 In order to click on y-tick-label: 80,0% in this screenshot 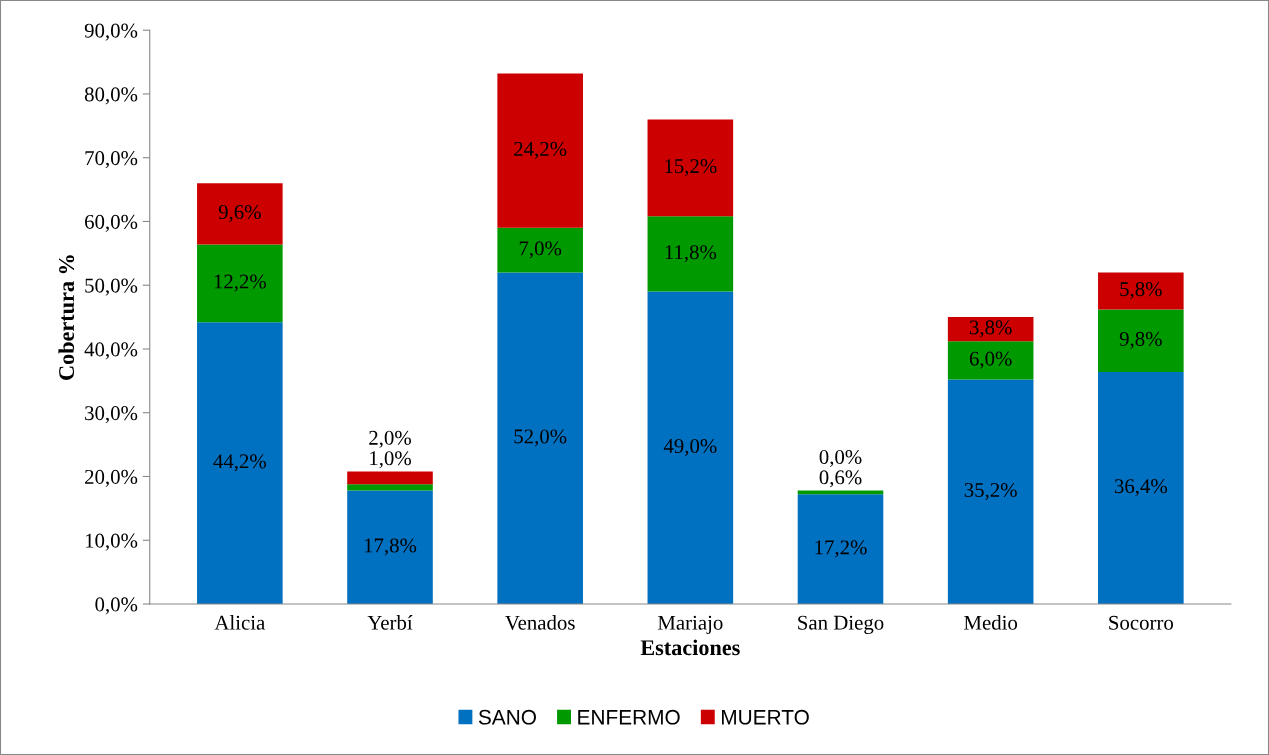, I will do `click(111, 96)`.